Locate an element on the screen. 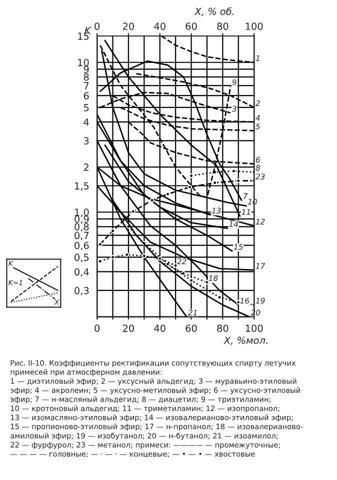 The height and width of the screenshot is (480, 337). x-tick-label: 100 is located at coordinates (254, 26).